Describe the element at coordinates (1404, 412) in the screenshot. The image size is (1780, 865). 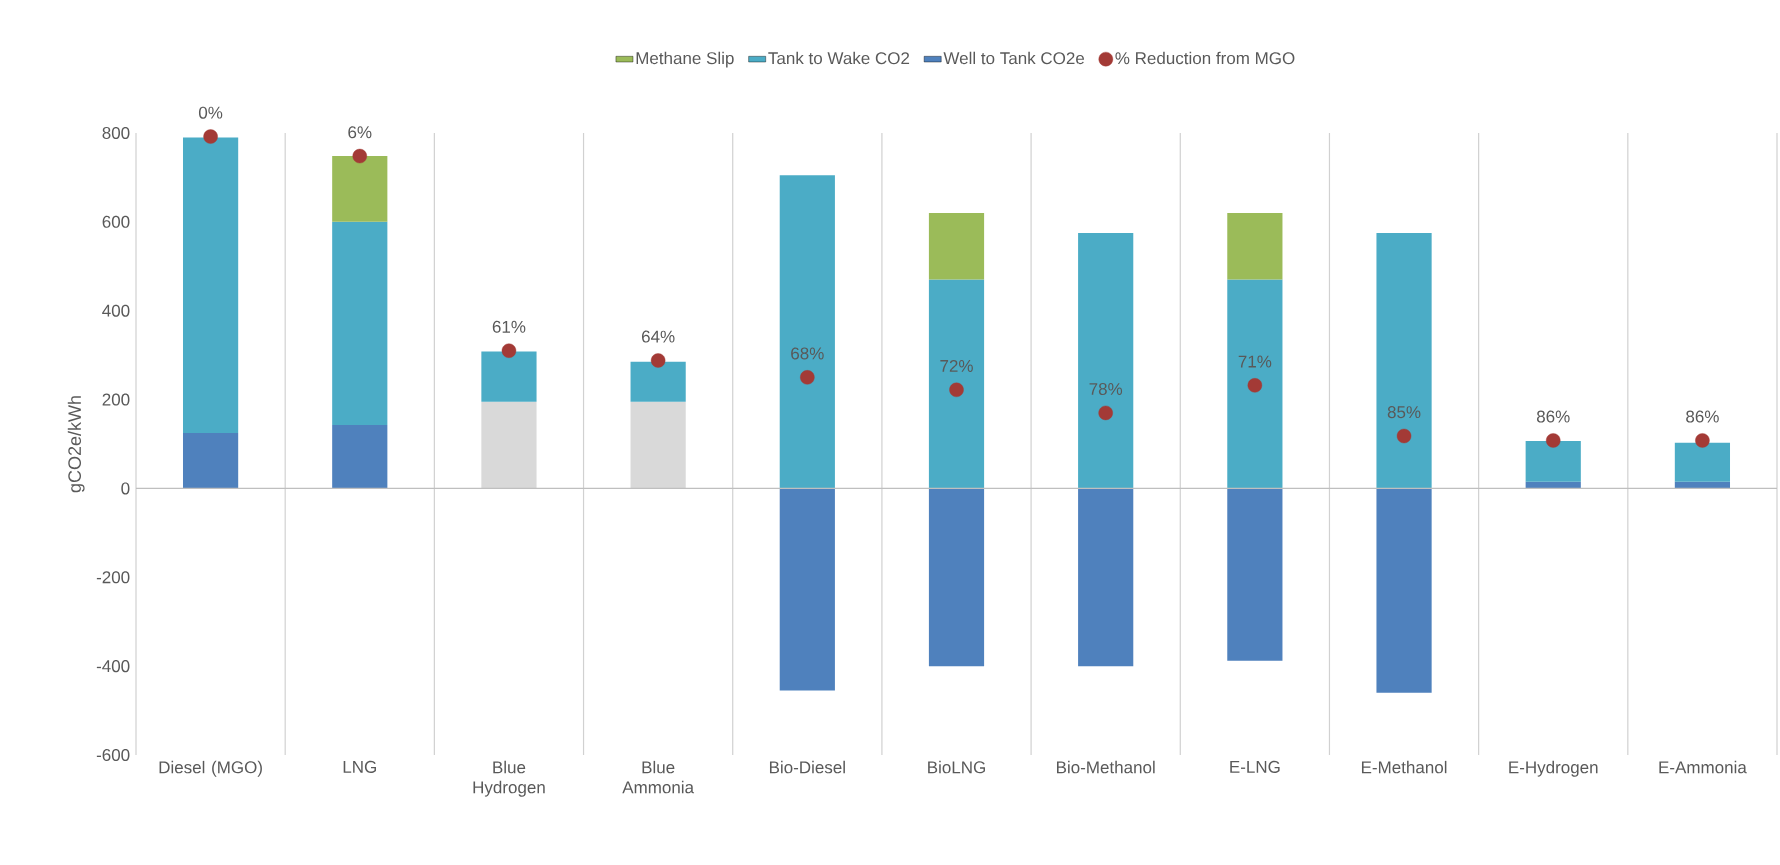
I see `annotation: 85%` at that location.